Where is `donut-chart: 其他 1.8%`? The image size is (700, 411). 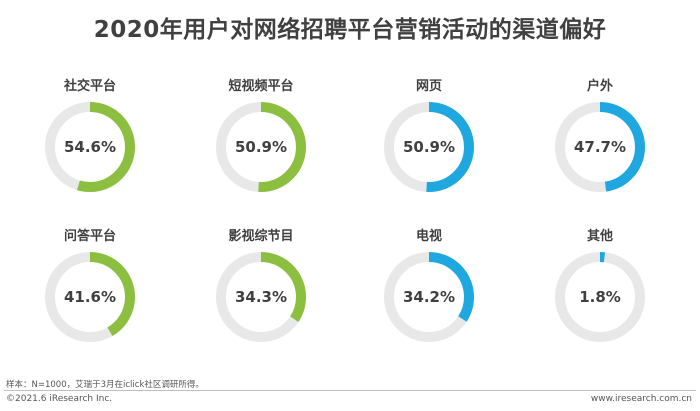 donut-chart: 其他 1.8% is located at coordinates (600, 300).